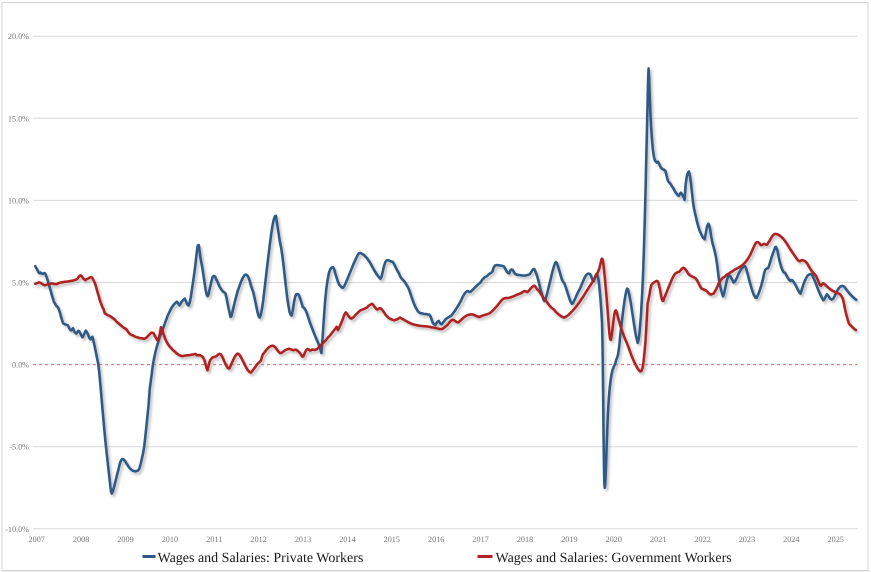 The image size is (871, 572). Describe the element at coordinates (747, 539) in the screenshot. I see `svg-text: 2023` at that location.